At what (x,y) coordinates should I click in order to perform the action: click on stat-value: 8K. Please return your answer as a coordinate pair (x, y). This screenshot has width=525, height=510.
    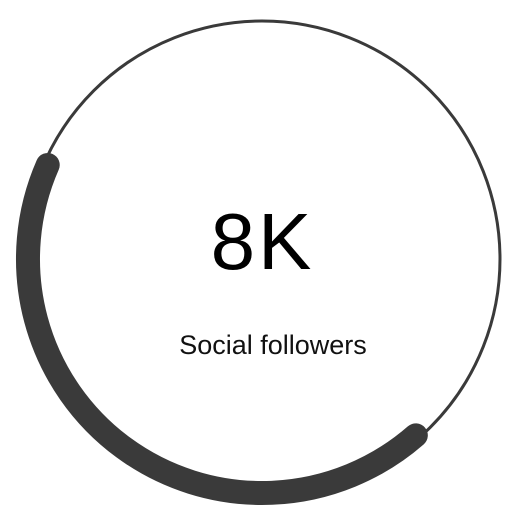
    Looking at the image, I should click on (262, 241).